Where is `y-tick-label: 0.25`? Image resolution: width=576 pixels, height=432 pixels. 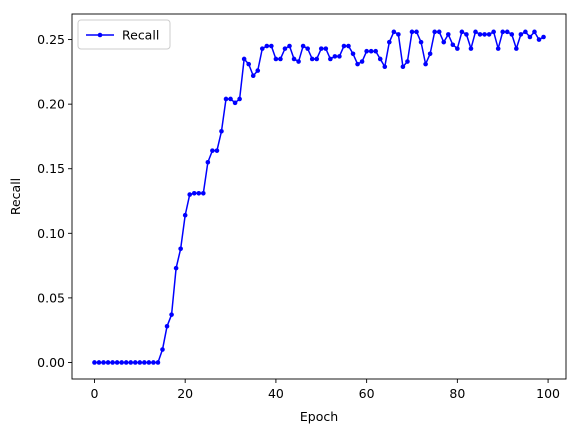
y-tick-label: 0.25 is located at coordinates (51, 39).